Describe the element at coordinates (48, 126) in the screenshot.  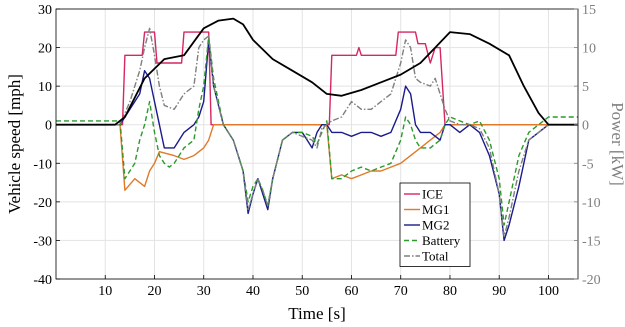
I see `y-left-tick-label: 0` at that location.